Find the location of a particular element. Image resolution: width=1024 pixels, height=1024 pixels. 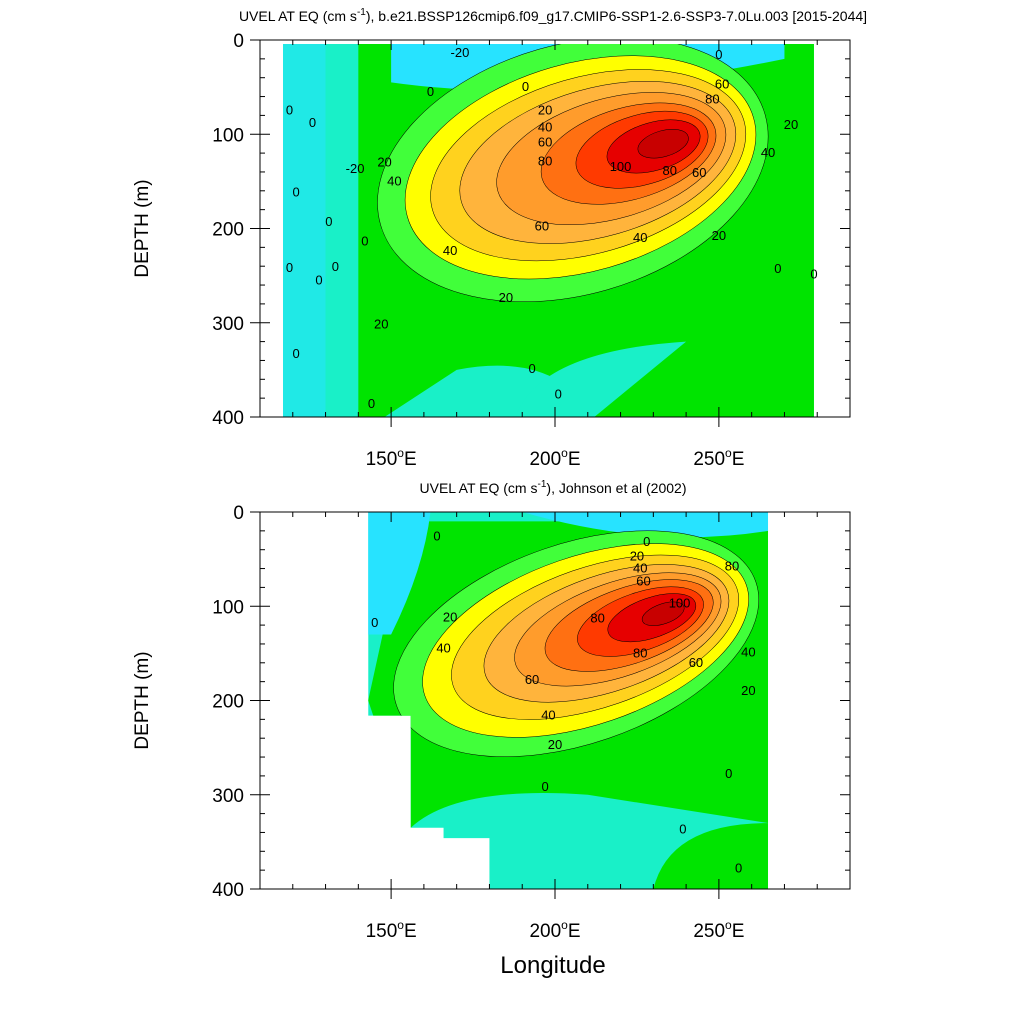

fill-neg-top is located at coordinates (645, 525).